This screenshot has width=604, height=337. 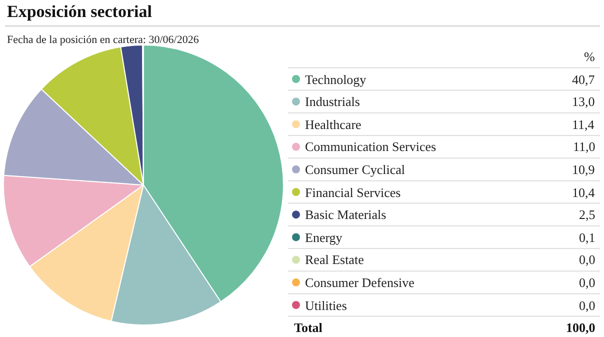 I want to click on chart-subtitle: Fecha de la posición en cartera: 30/06/2026, so click(x=103, y=40).